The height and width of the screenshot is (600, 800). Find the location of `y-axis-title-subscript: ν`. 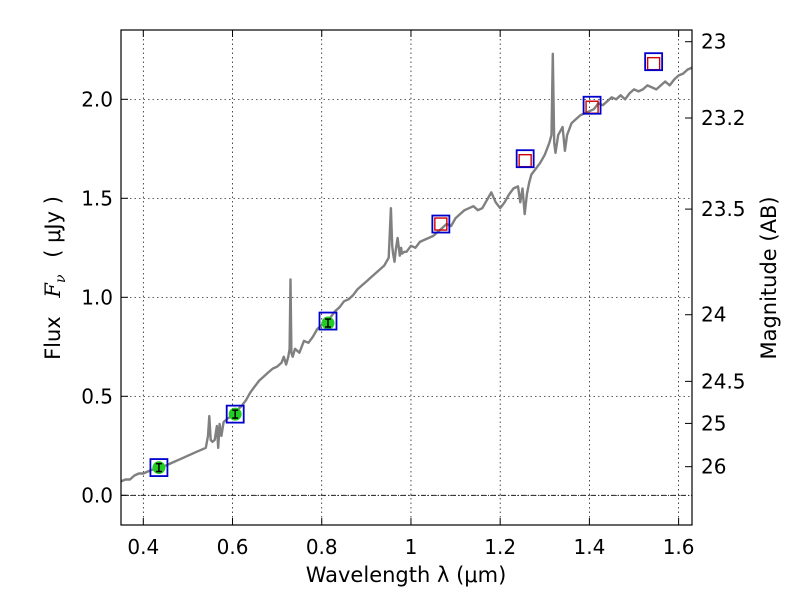

y-axis-title-subscript: ν is located at coordinates (61, 278).